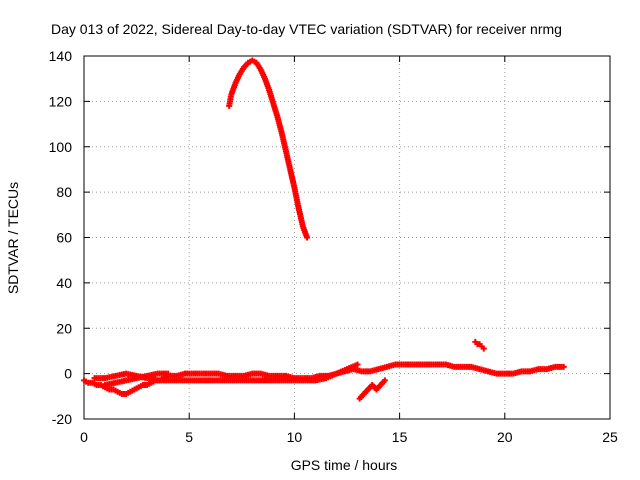 The height and width of the screenshot is (480, 640). What do you see at coordinates (62, 419) in the screenshot?
I see `y-tick-label: -20` at bounding box center [62, 419].